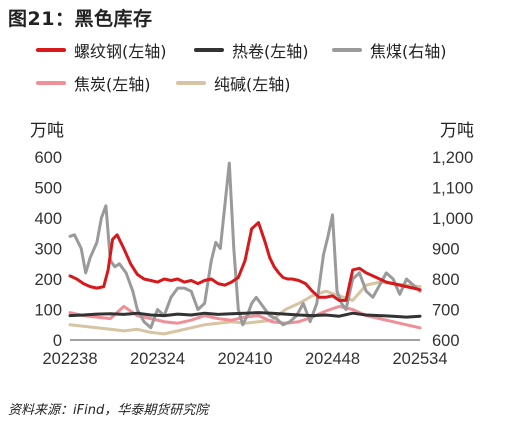 The width and height of the screenshot is (519, 426). I want to click on legend-item-rebar: 螺纹钢(左轴), so click(101, 50).